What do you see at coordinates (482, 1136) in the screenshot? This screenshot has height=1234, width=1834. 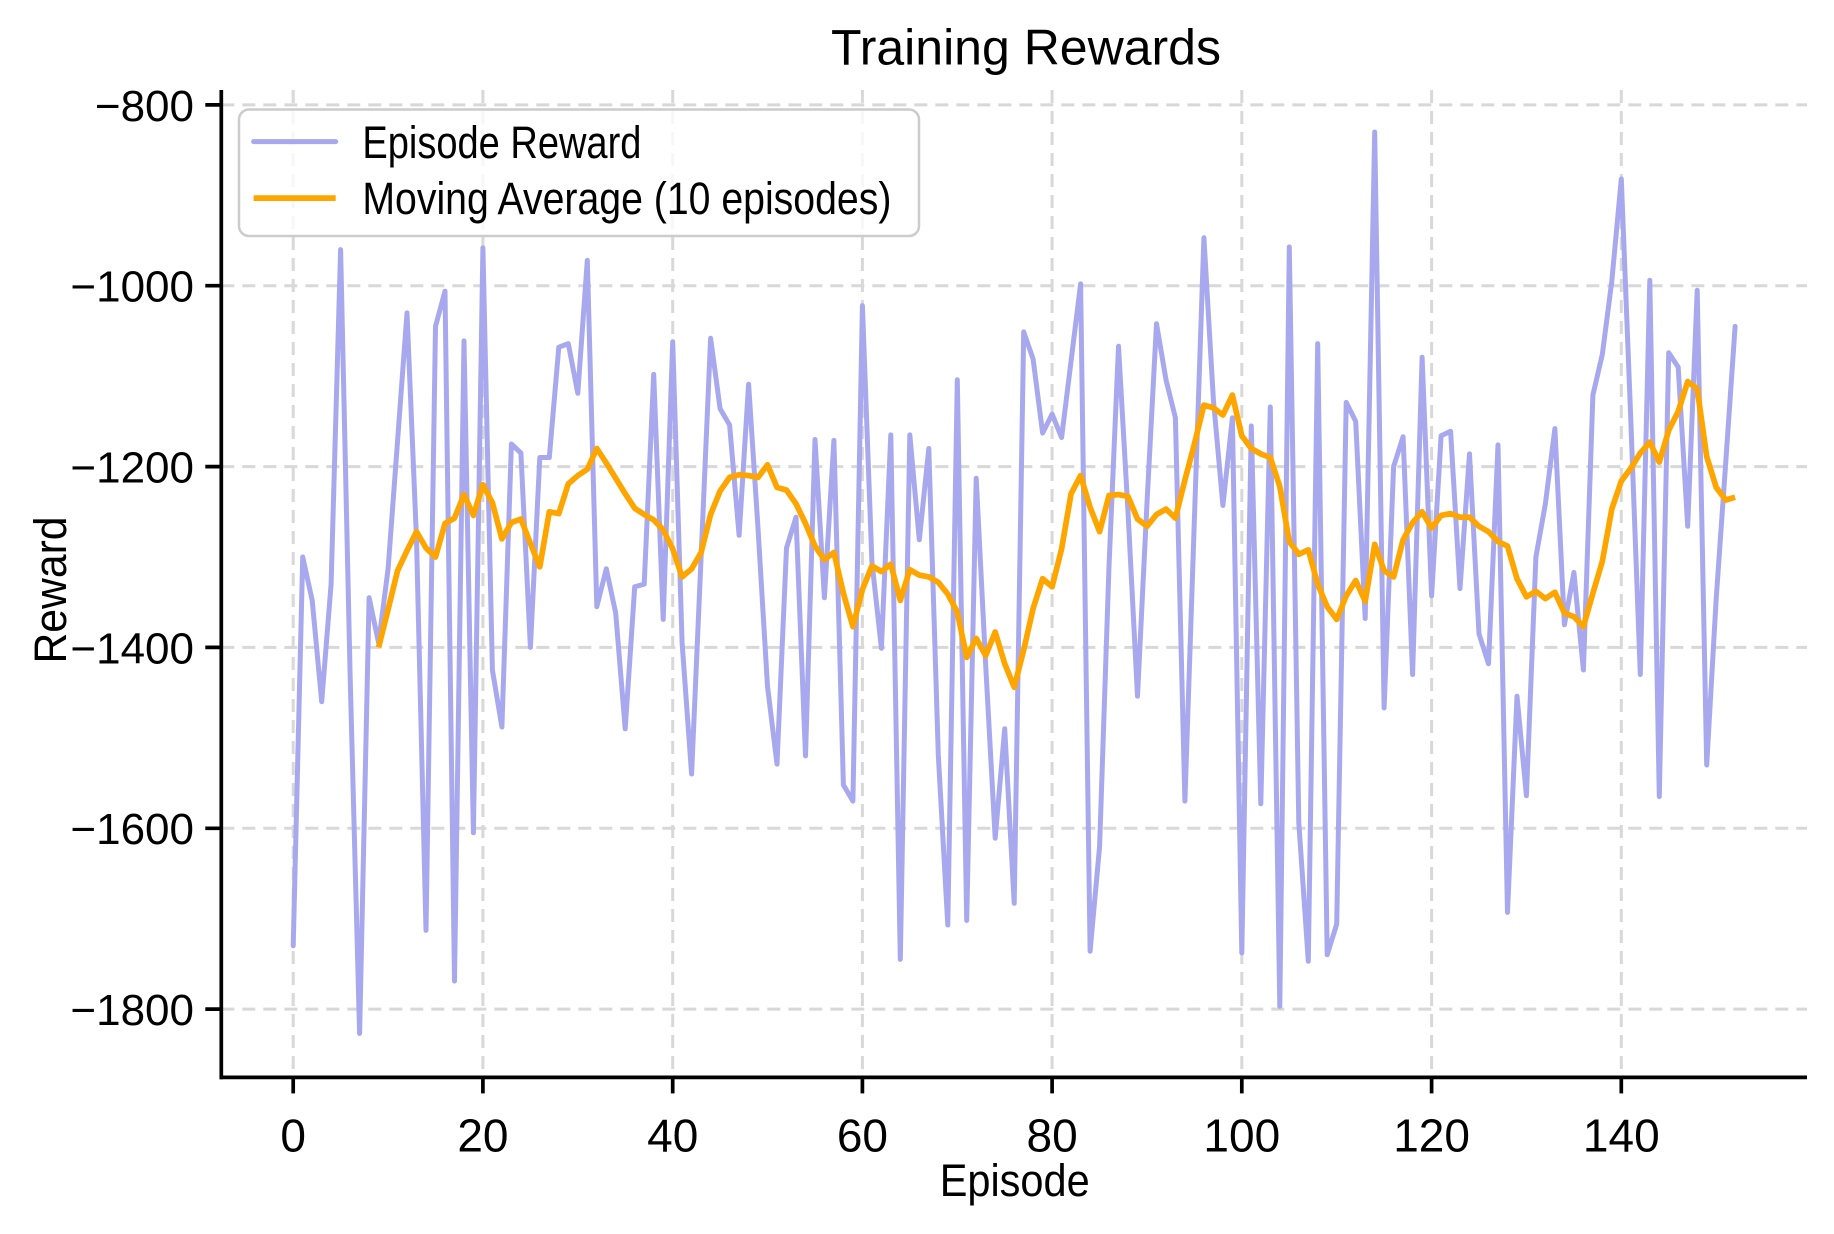 I see `svg-text: 20` at bounding box center [482, 1136].